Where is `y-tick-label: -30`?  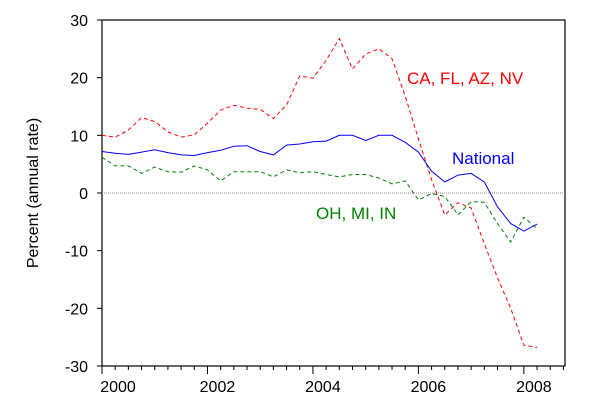
y-tick-label: -30 is located at coordinates (76, 367).